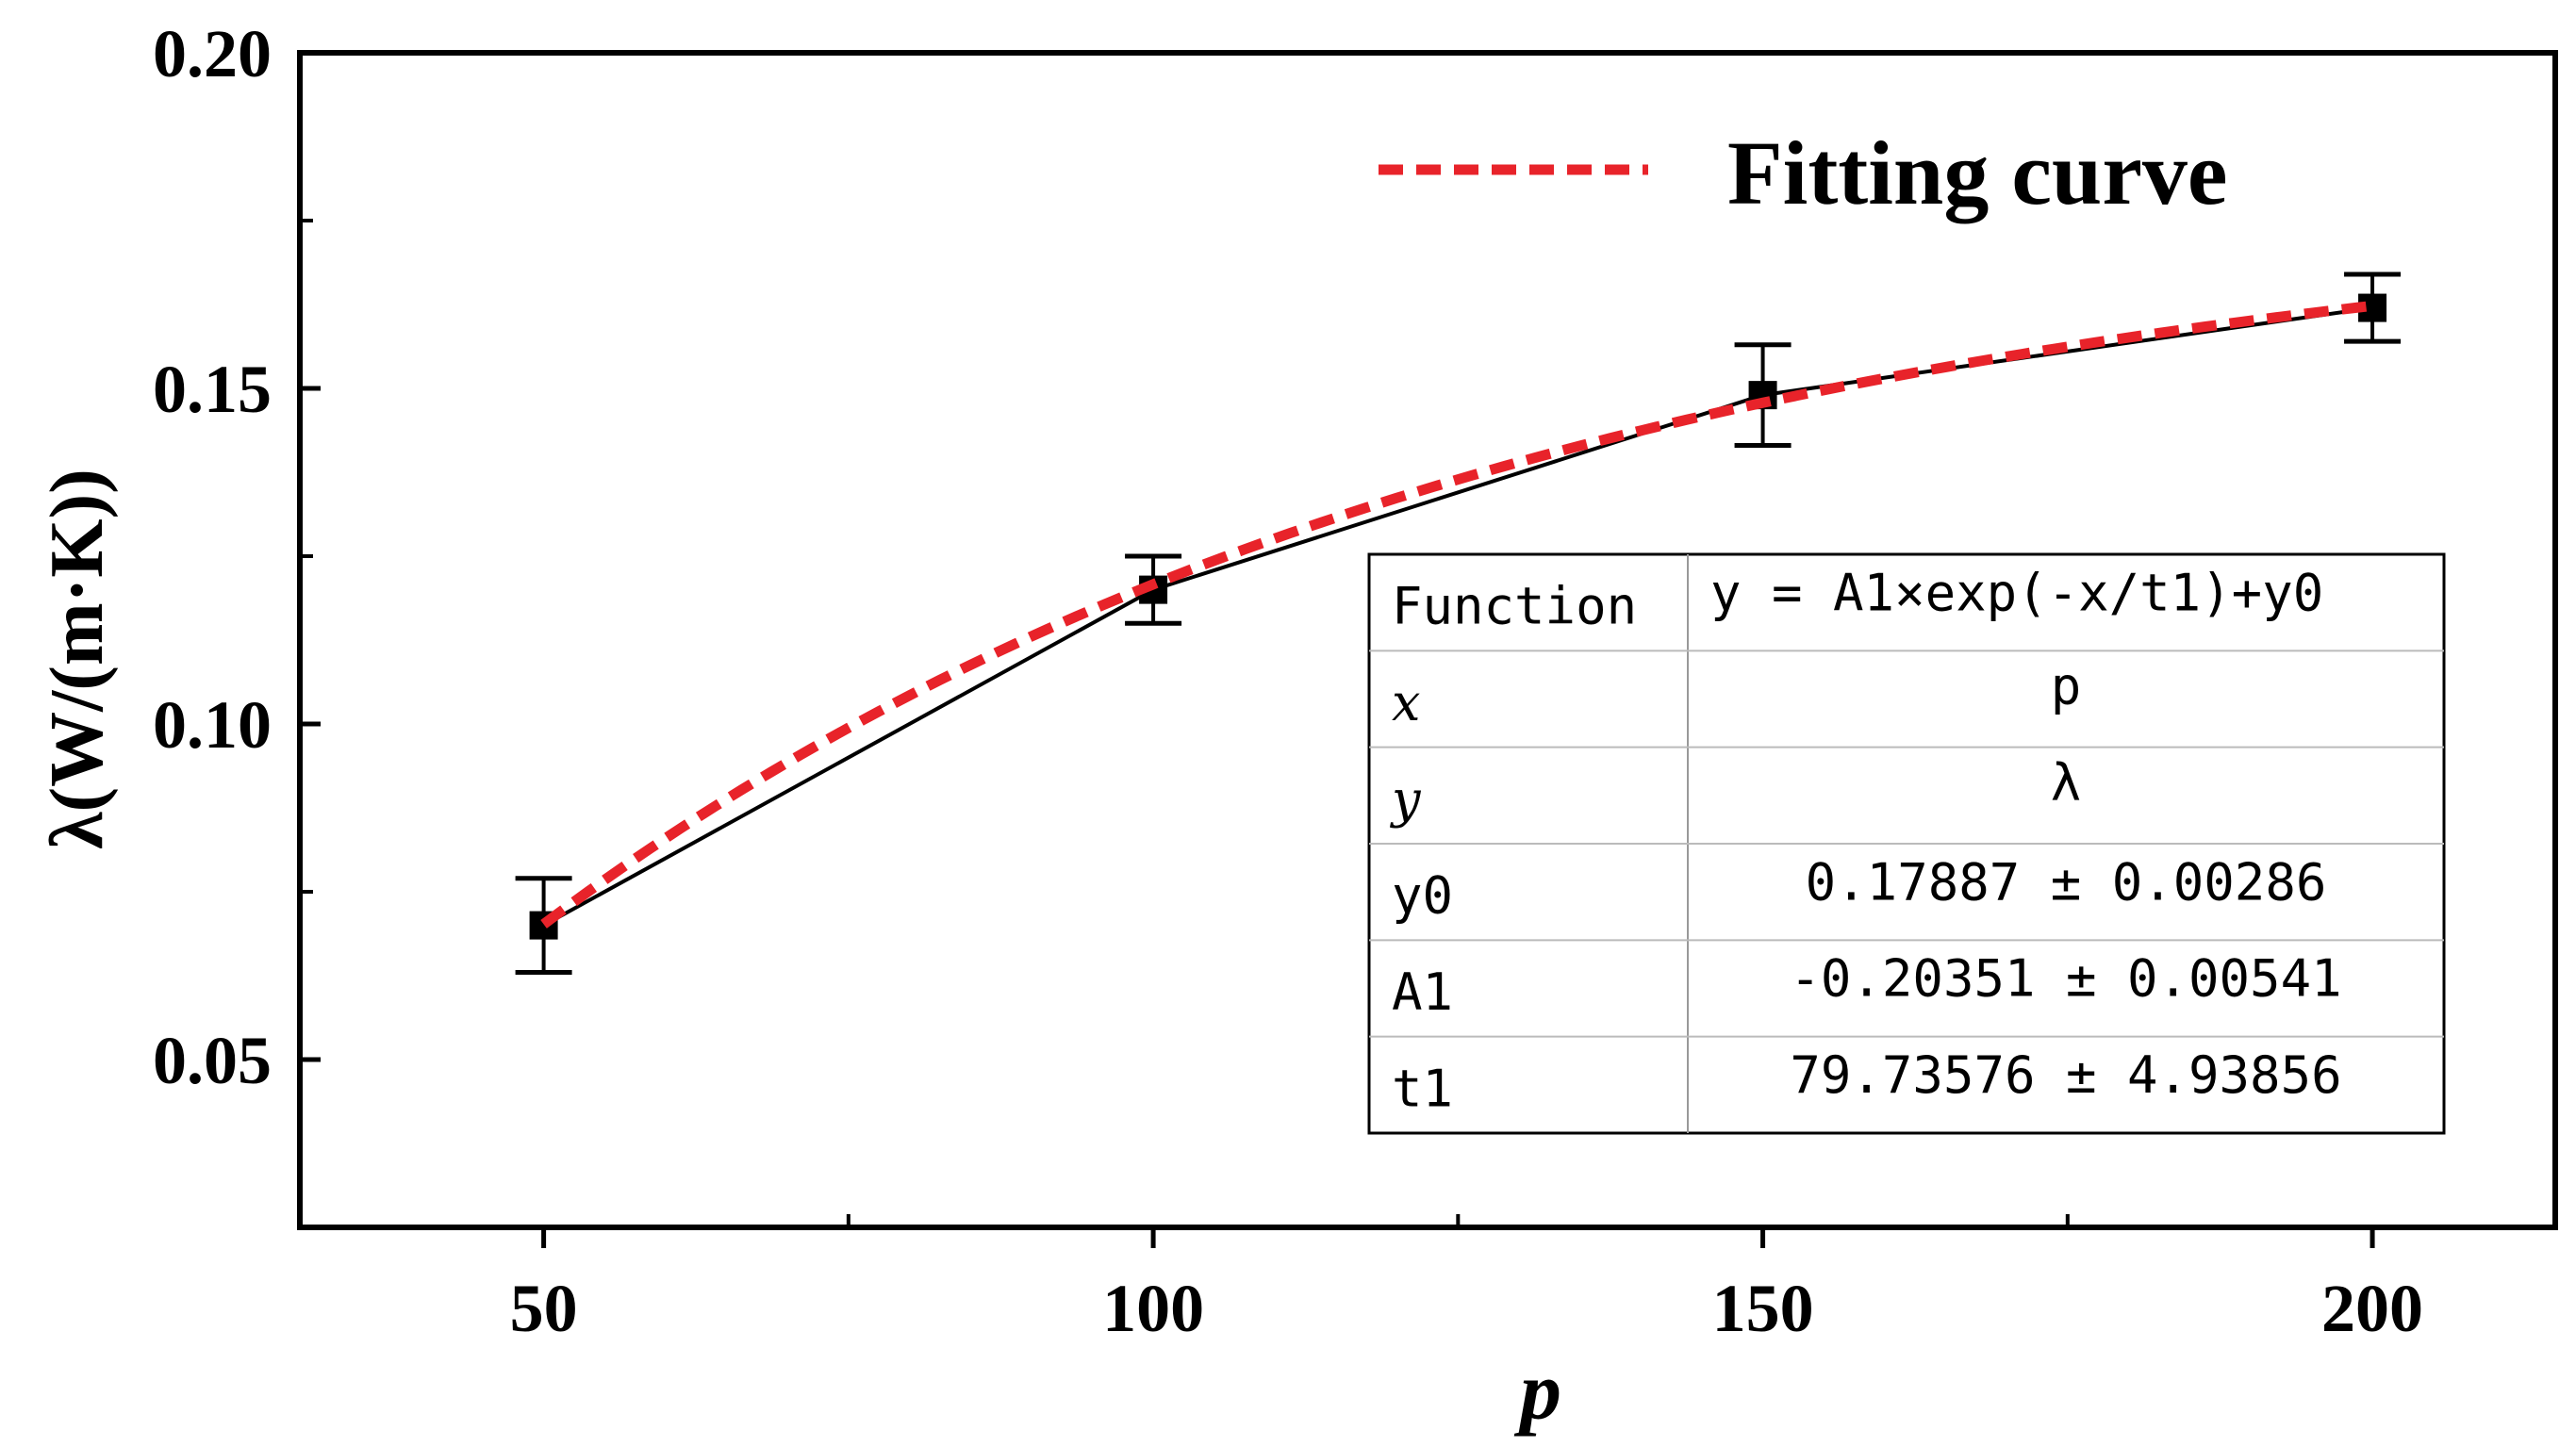  Describe the element at coordinates (2066, 686) in the screenshot. I see `fit-table-value: p` at that location.